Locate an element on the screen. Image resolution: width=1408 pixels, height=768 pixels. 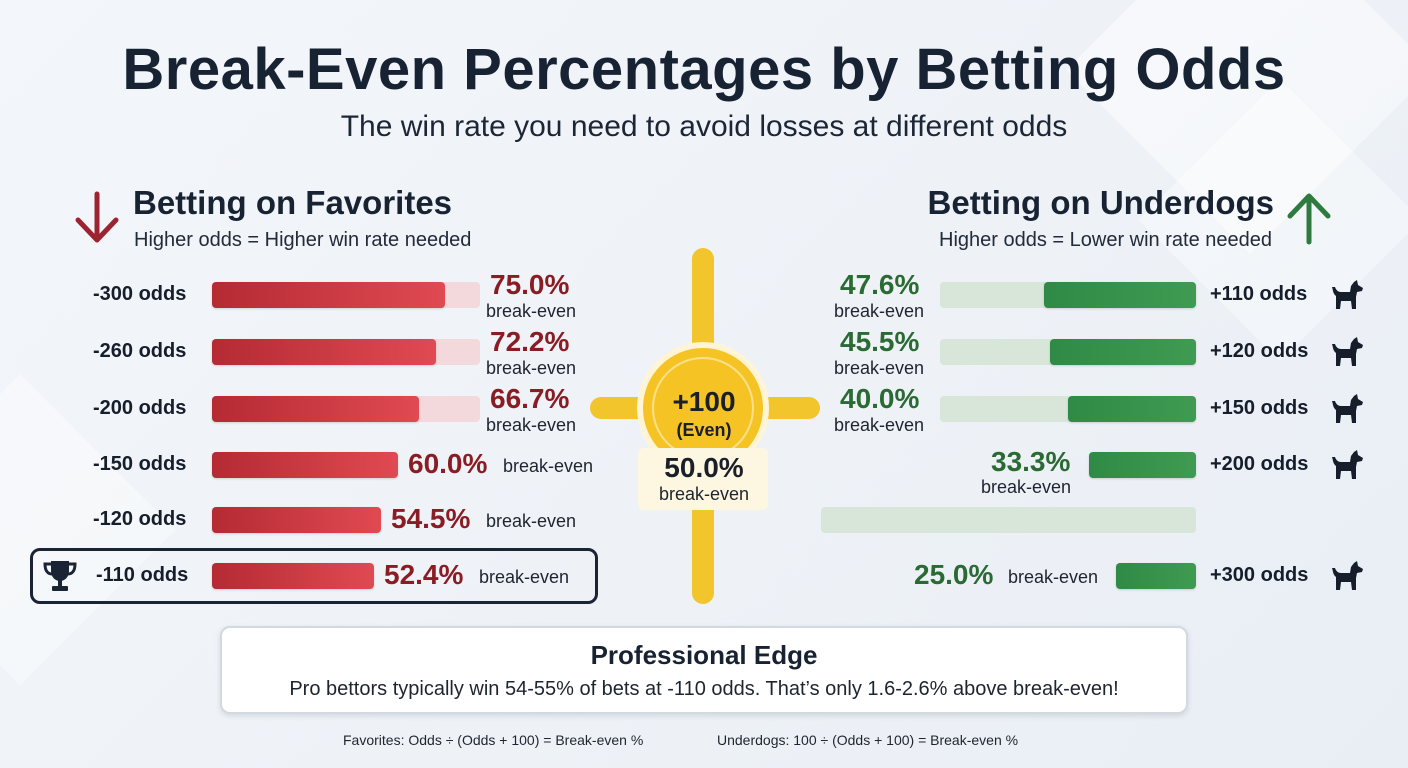
favorite-pct-label: 52.4% is located at coordinates (424, 574).